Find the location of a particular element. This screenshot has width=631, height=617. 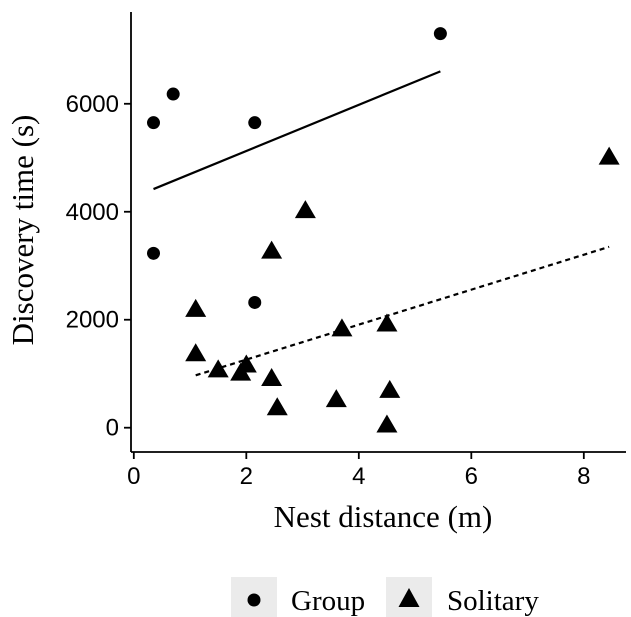

y-tick-label: 6000 is located at coordinates (92, 104).